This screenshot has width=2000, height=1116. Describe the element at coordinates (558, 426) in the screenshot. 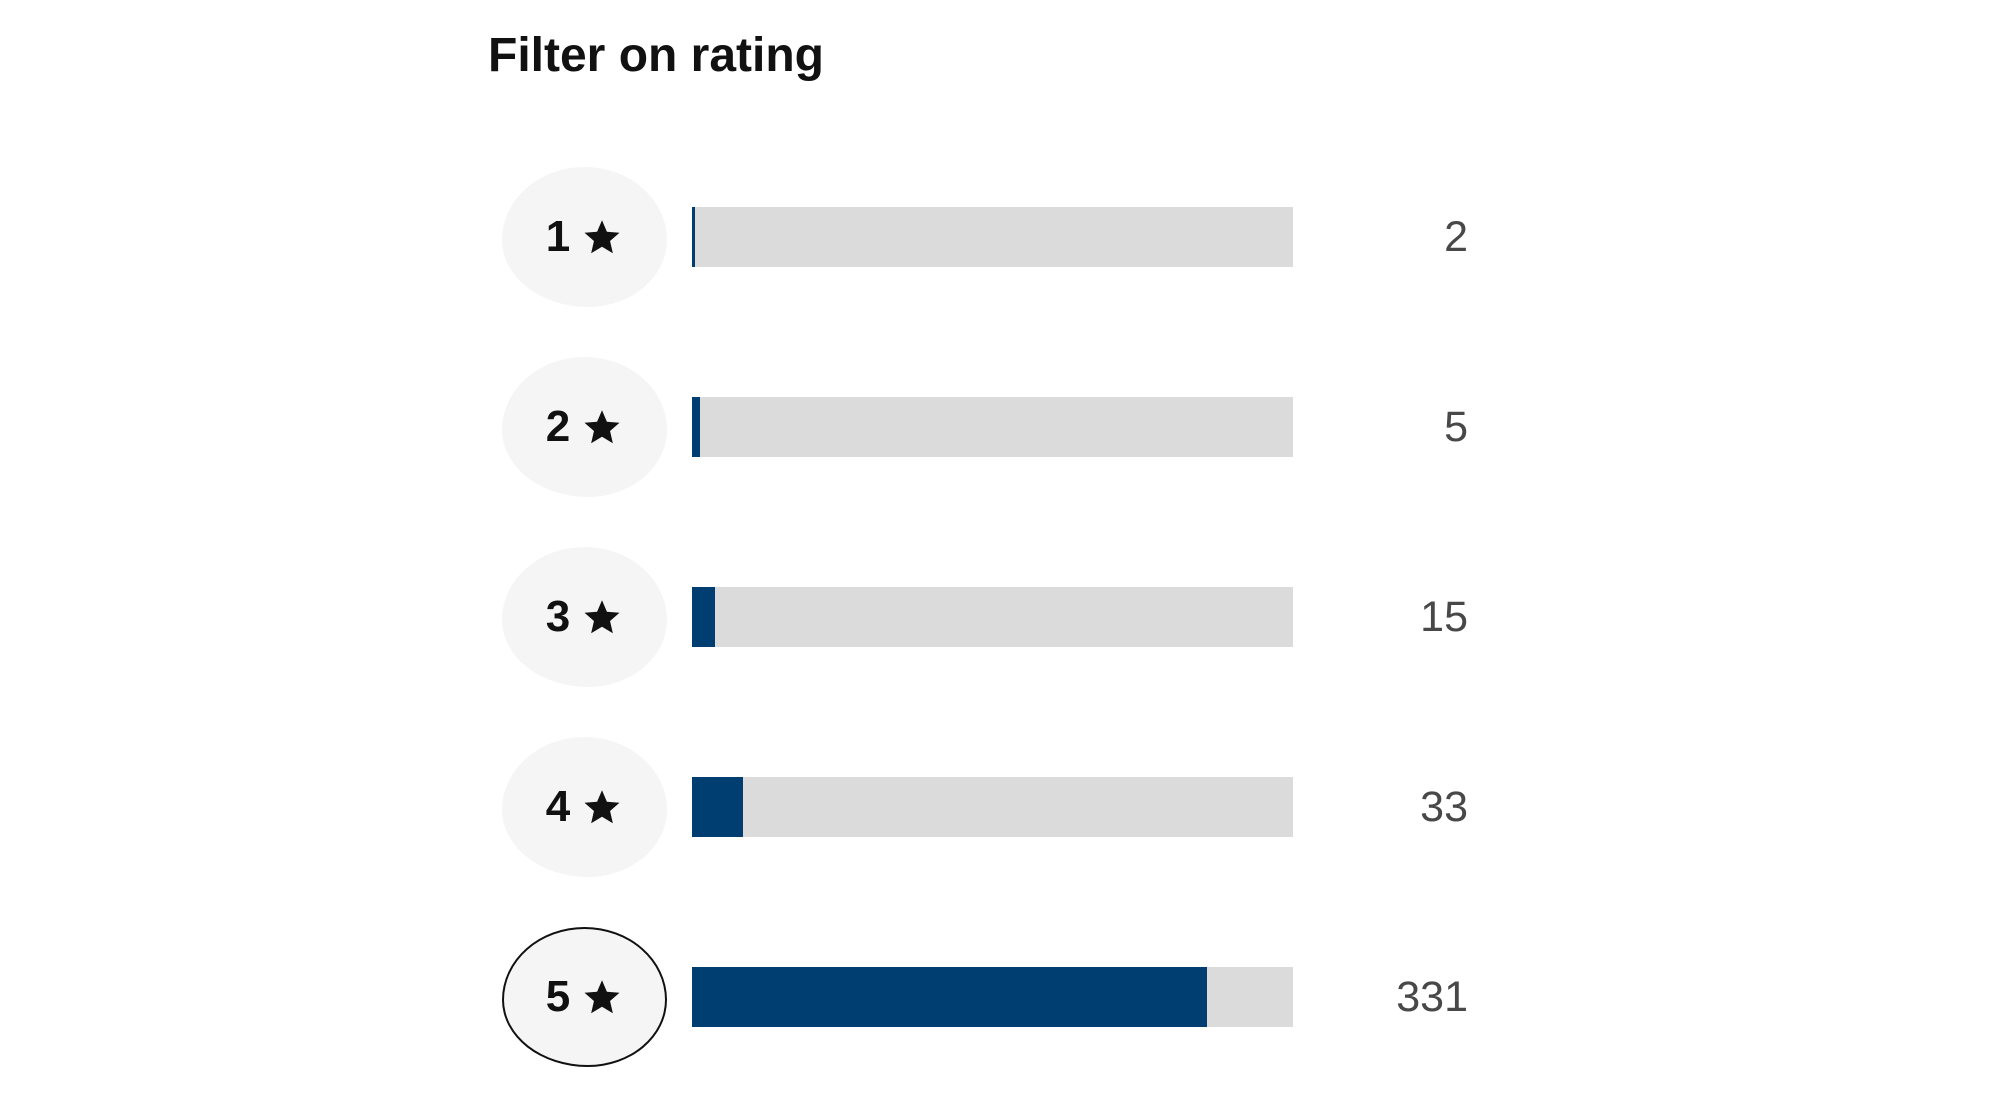

I see `rating-value-label: 2` at that location.